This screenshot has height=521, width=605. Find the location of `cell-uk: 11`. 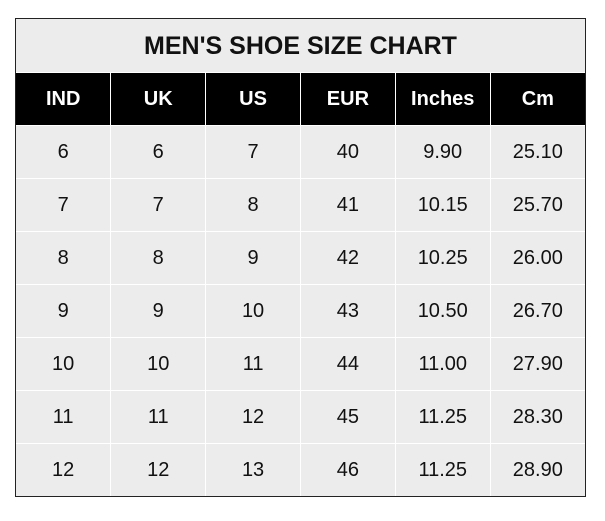

cell-uk: 11 is located at coordinates (158, 417).